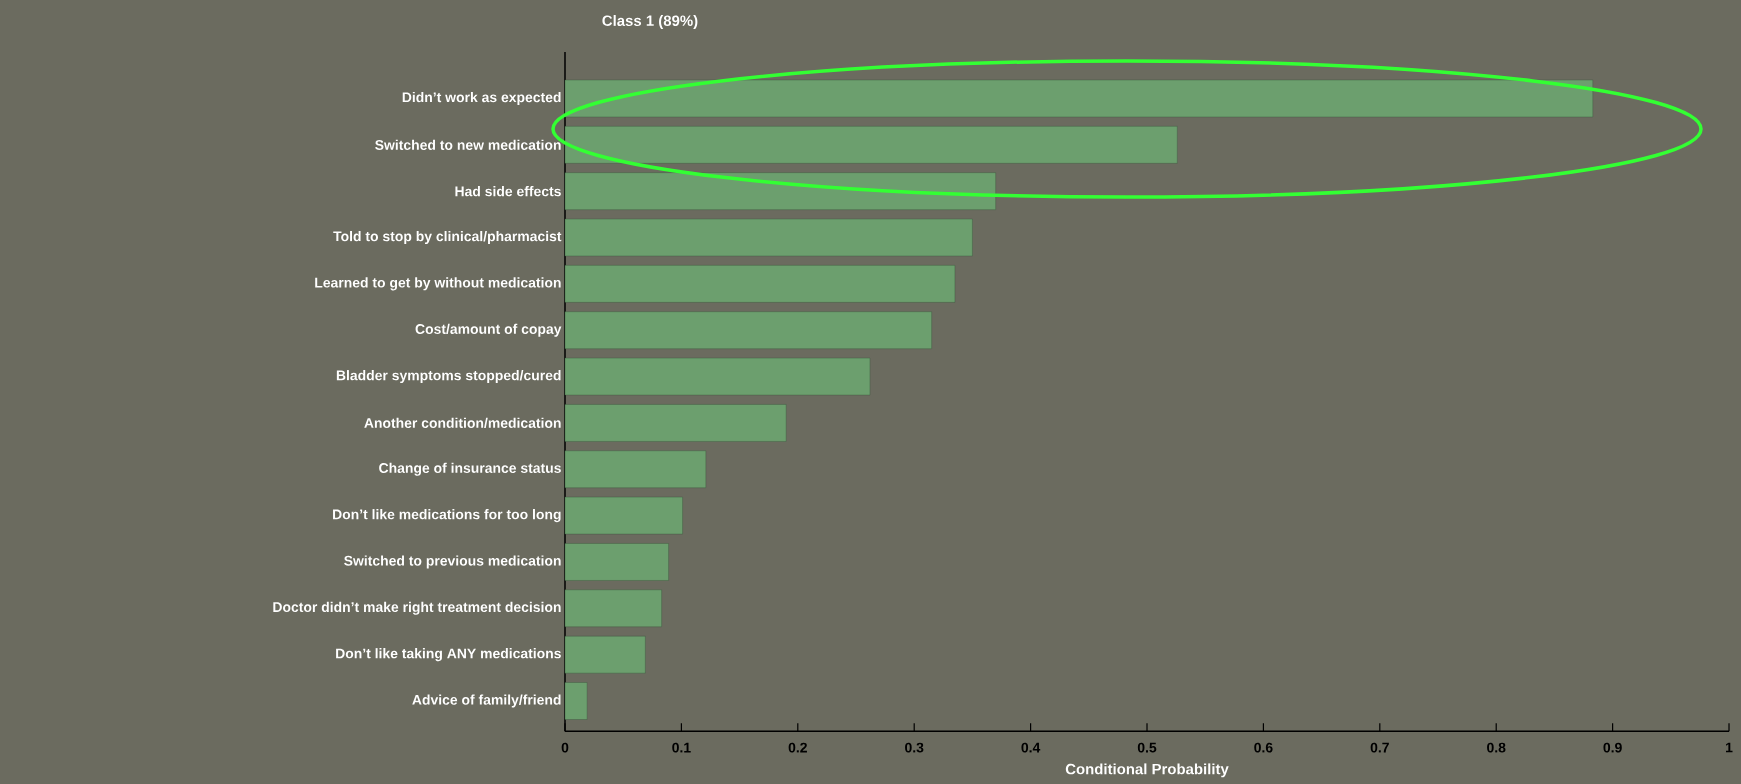  What do you see at coordinates (486, 701) in the screenshot?
I see `y-tick-label: Advice of family/friend` at bounding box center [486, 701].